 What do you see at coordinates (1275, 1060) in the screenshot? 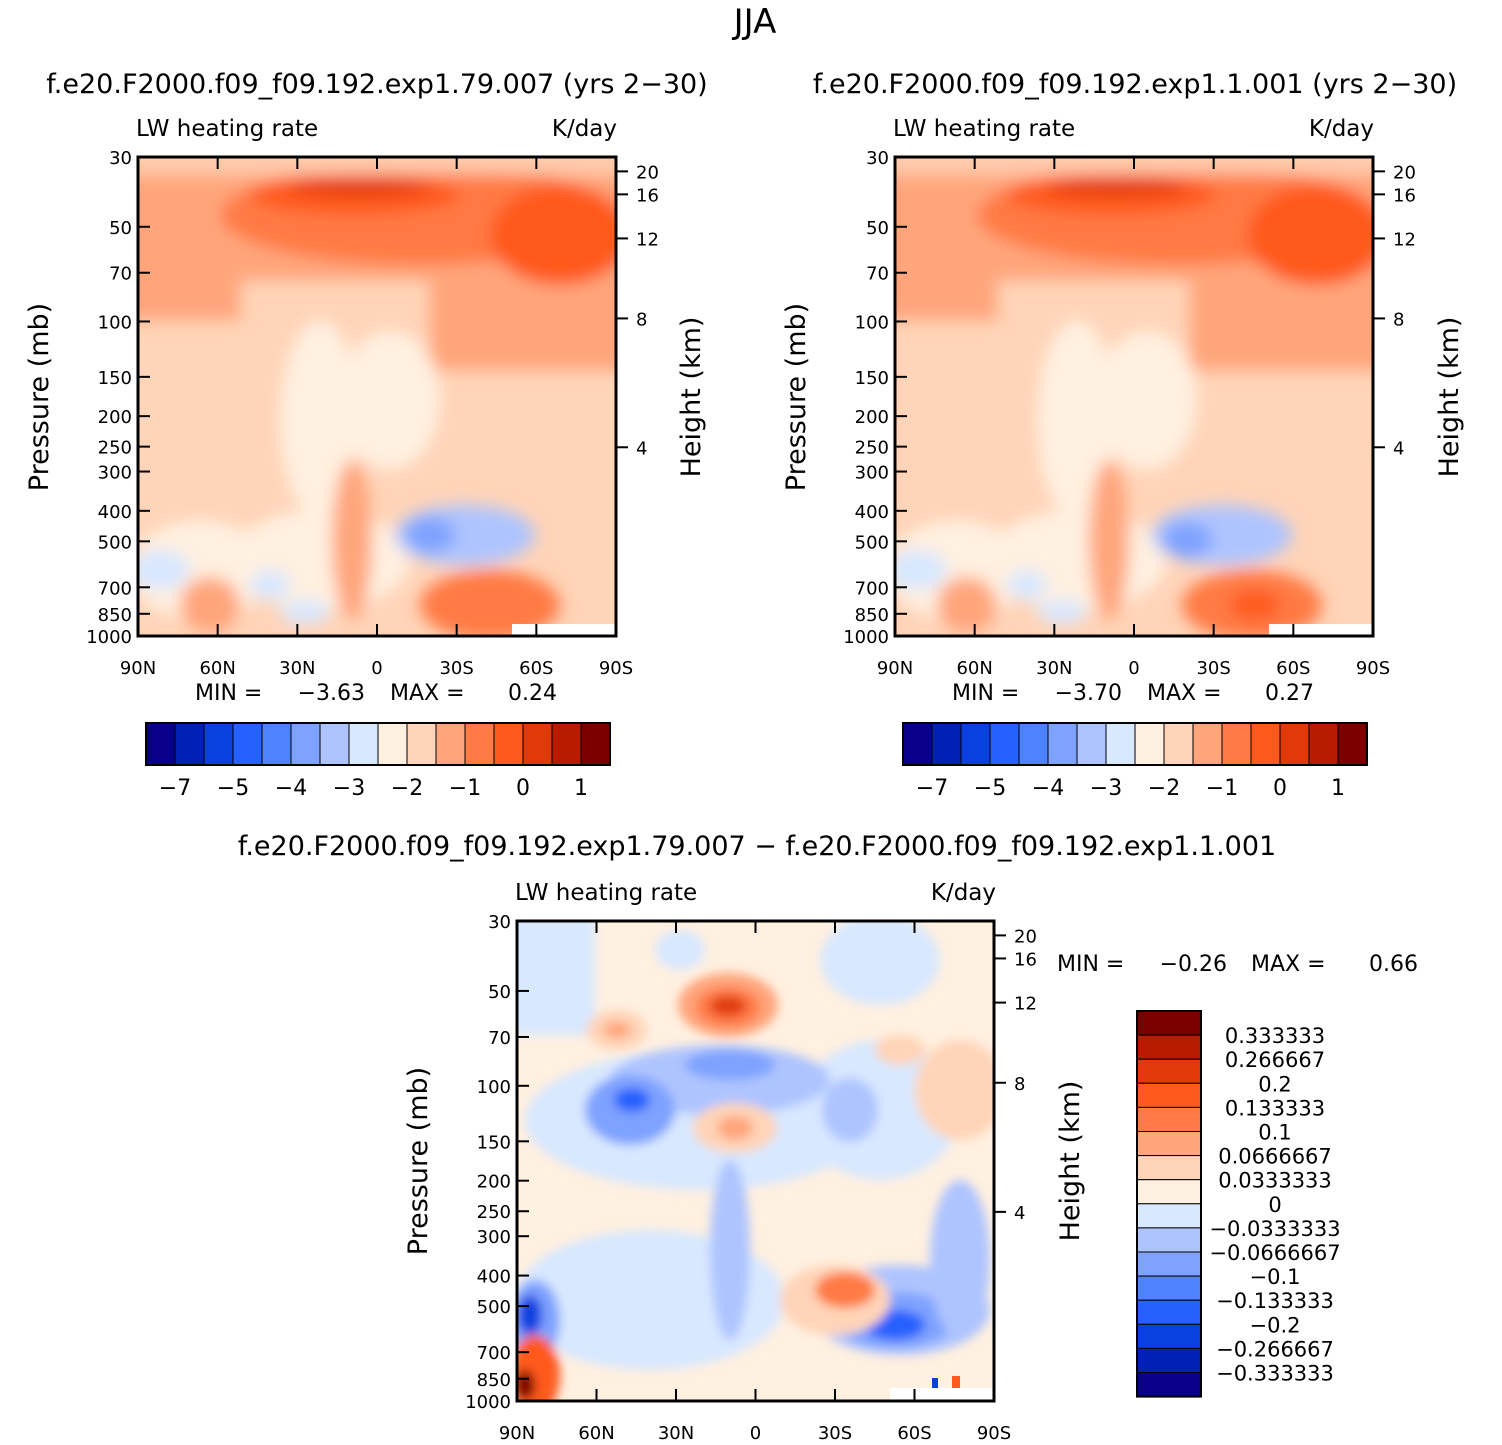
I see `colorbar-label: 0.266667` at bounding box center [1275, 1060].